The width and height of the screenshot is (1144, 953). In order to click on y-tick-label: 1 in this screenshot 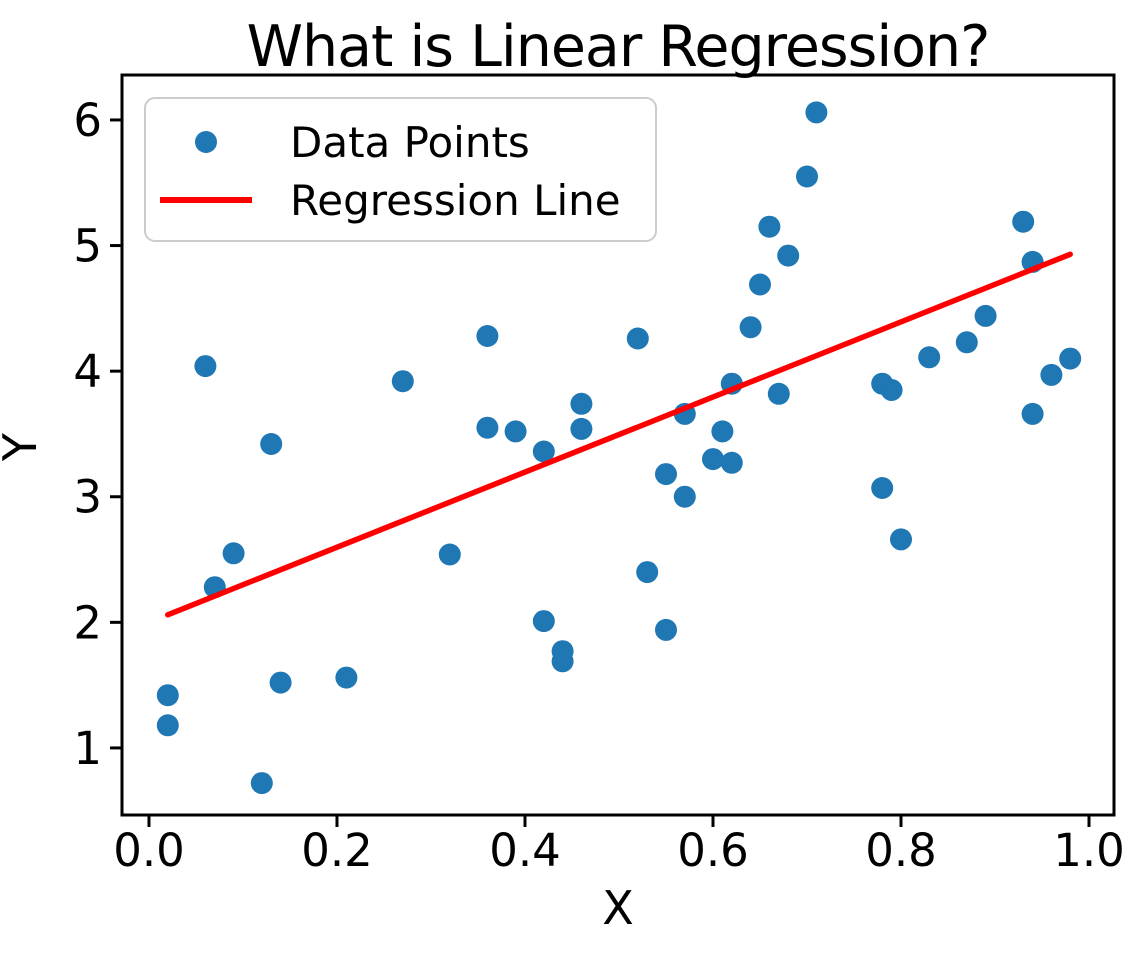, I will do `click(87, 748)`.